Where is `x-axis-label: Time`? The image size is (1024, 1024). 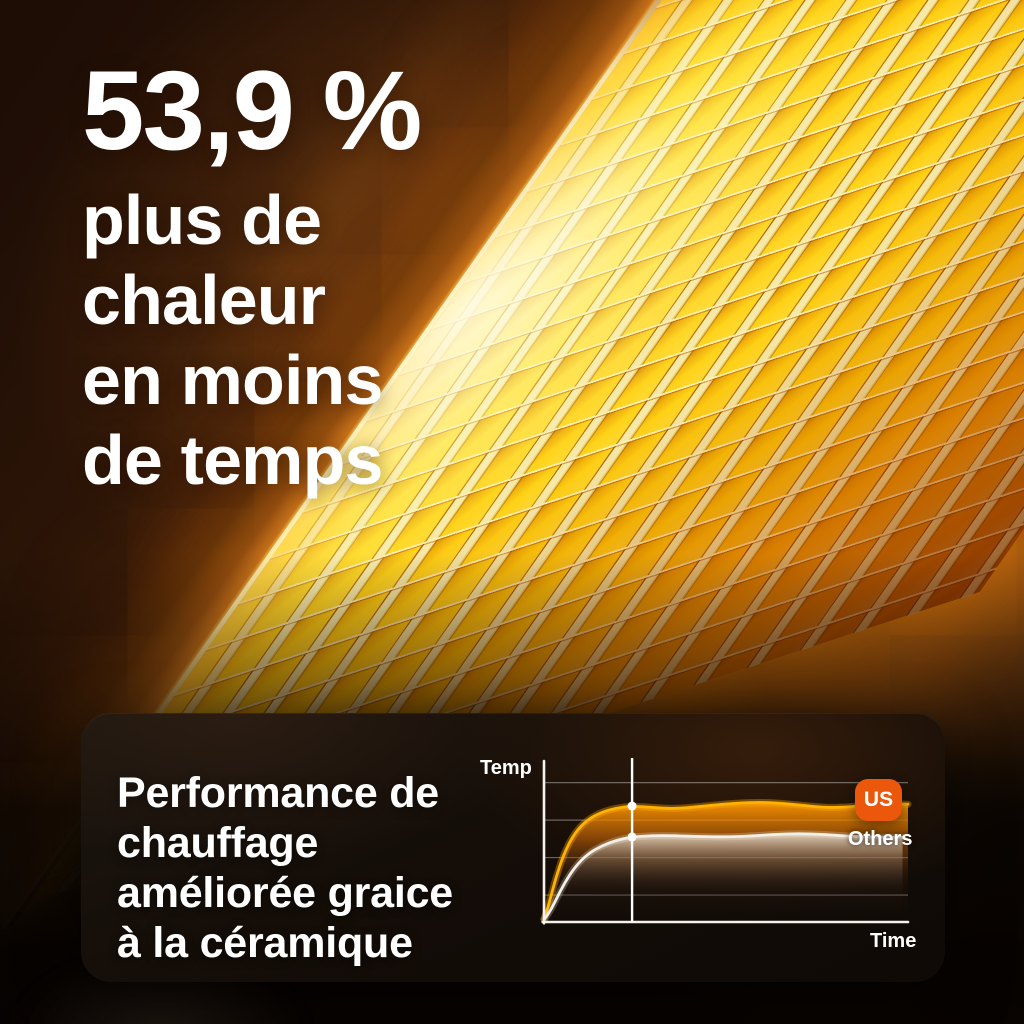
x-axis-label: Time is located at coordinates (893, 941).